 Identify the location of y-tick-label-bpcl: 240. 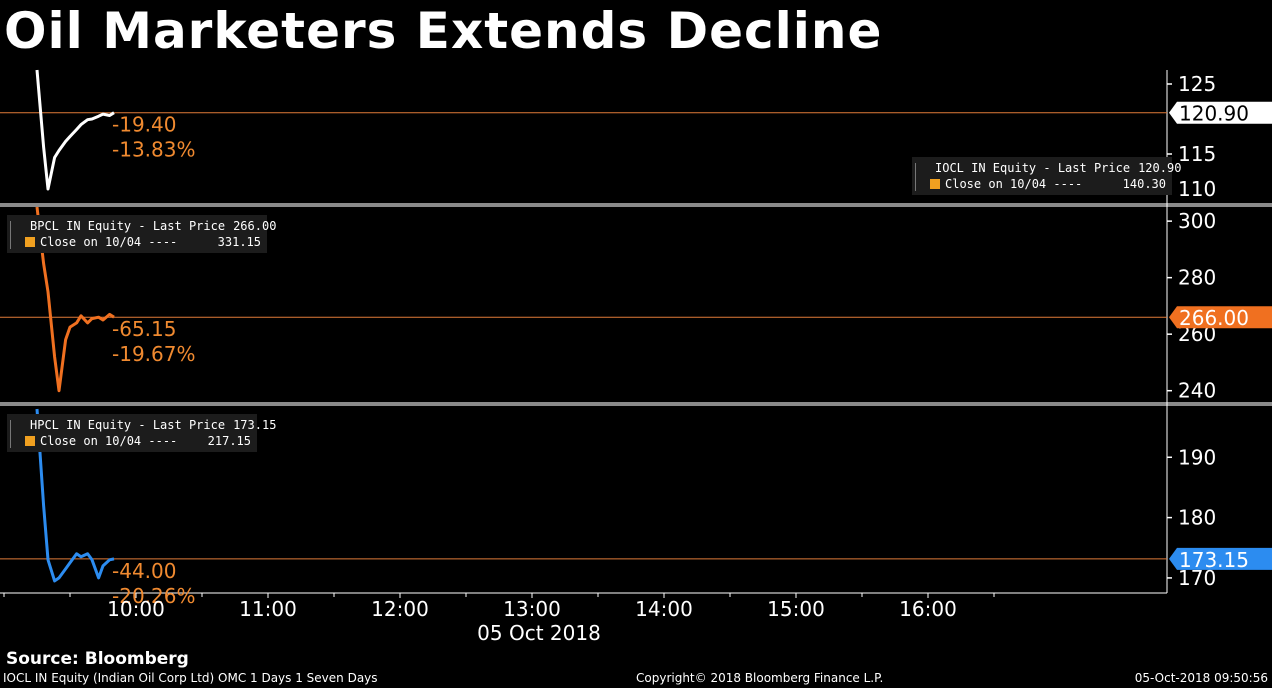
(1197, 391).